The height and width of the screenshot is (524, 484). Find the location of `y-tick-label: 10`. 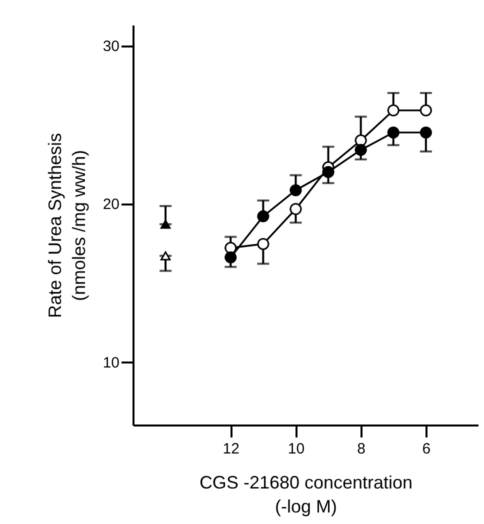

y-tick-label: 10 is located at coordinates (111, 363).